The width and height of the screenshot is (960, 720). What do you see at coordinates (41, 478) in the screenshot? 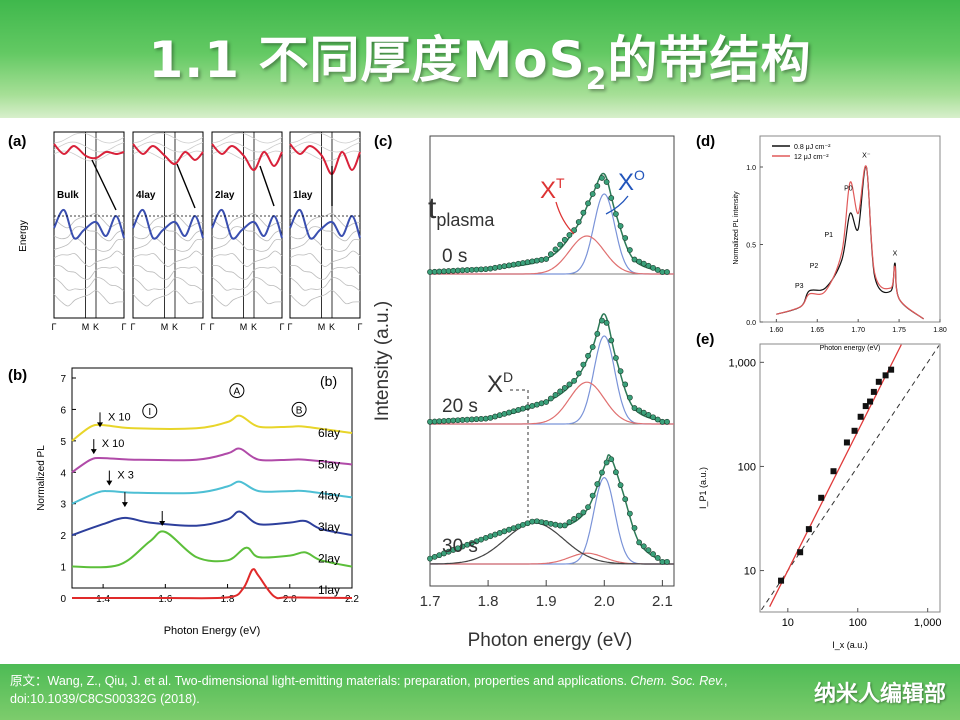
I see `panel-b-ylabel: Normalized PL` at bounding box center [41, 478].